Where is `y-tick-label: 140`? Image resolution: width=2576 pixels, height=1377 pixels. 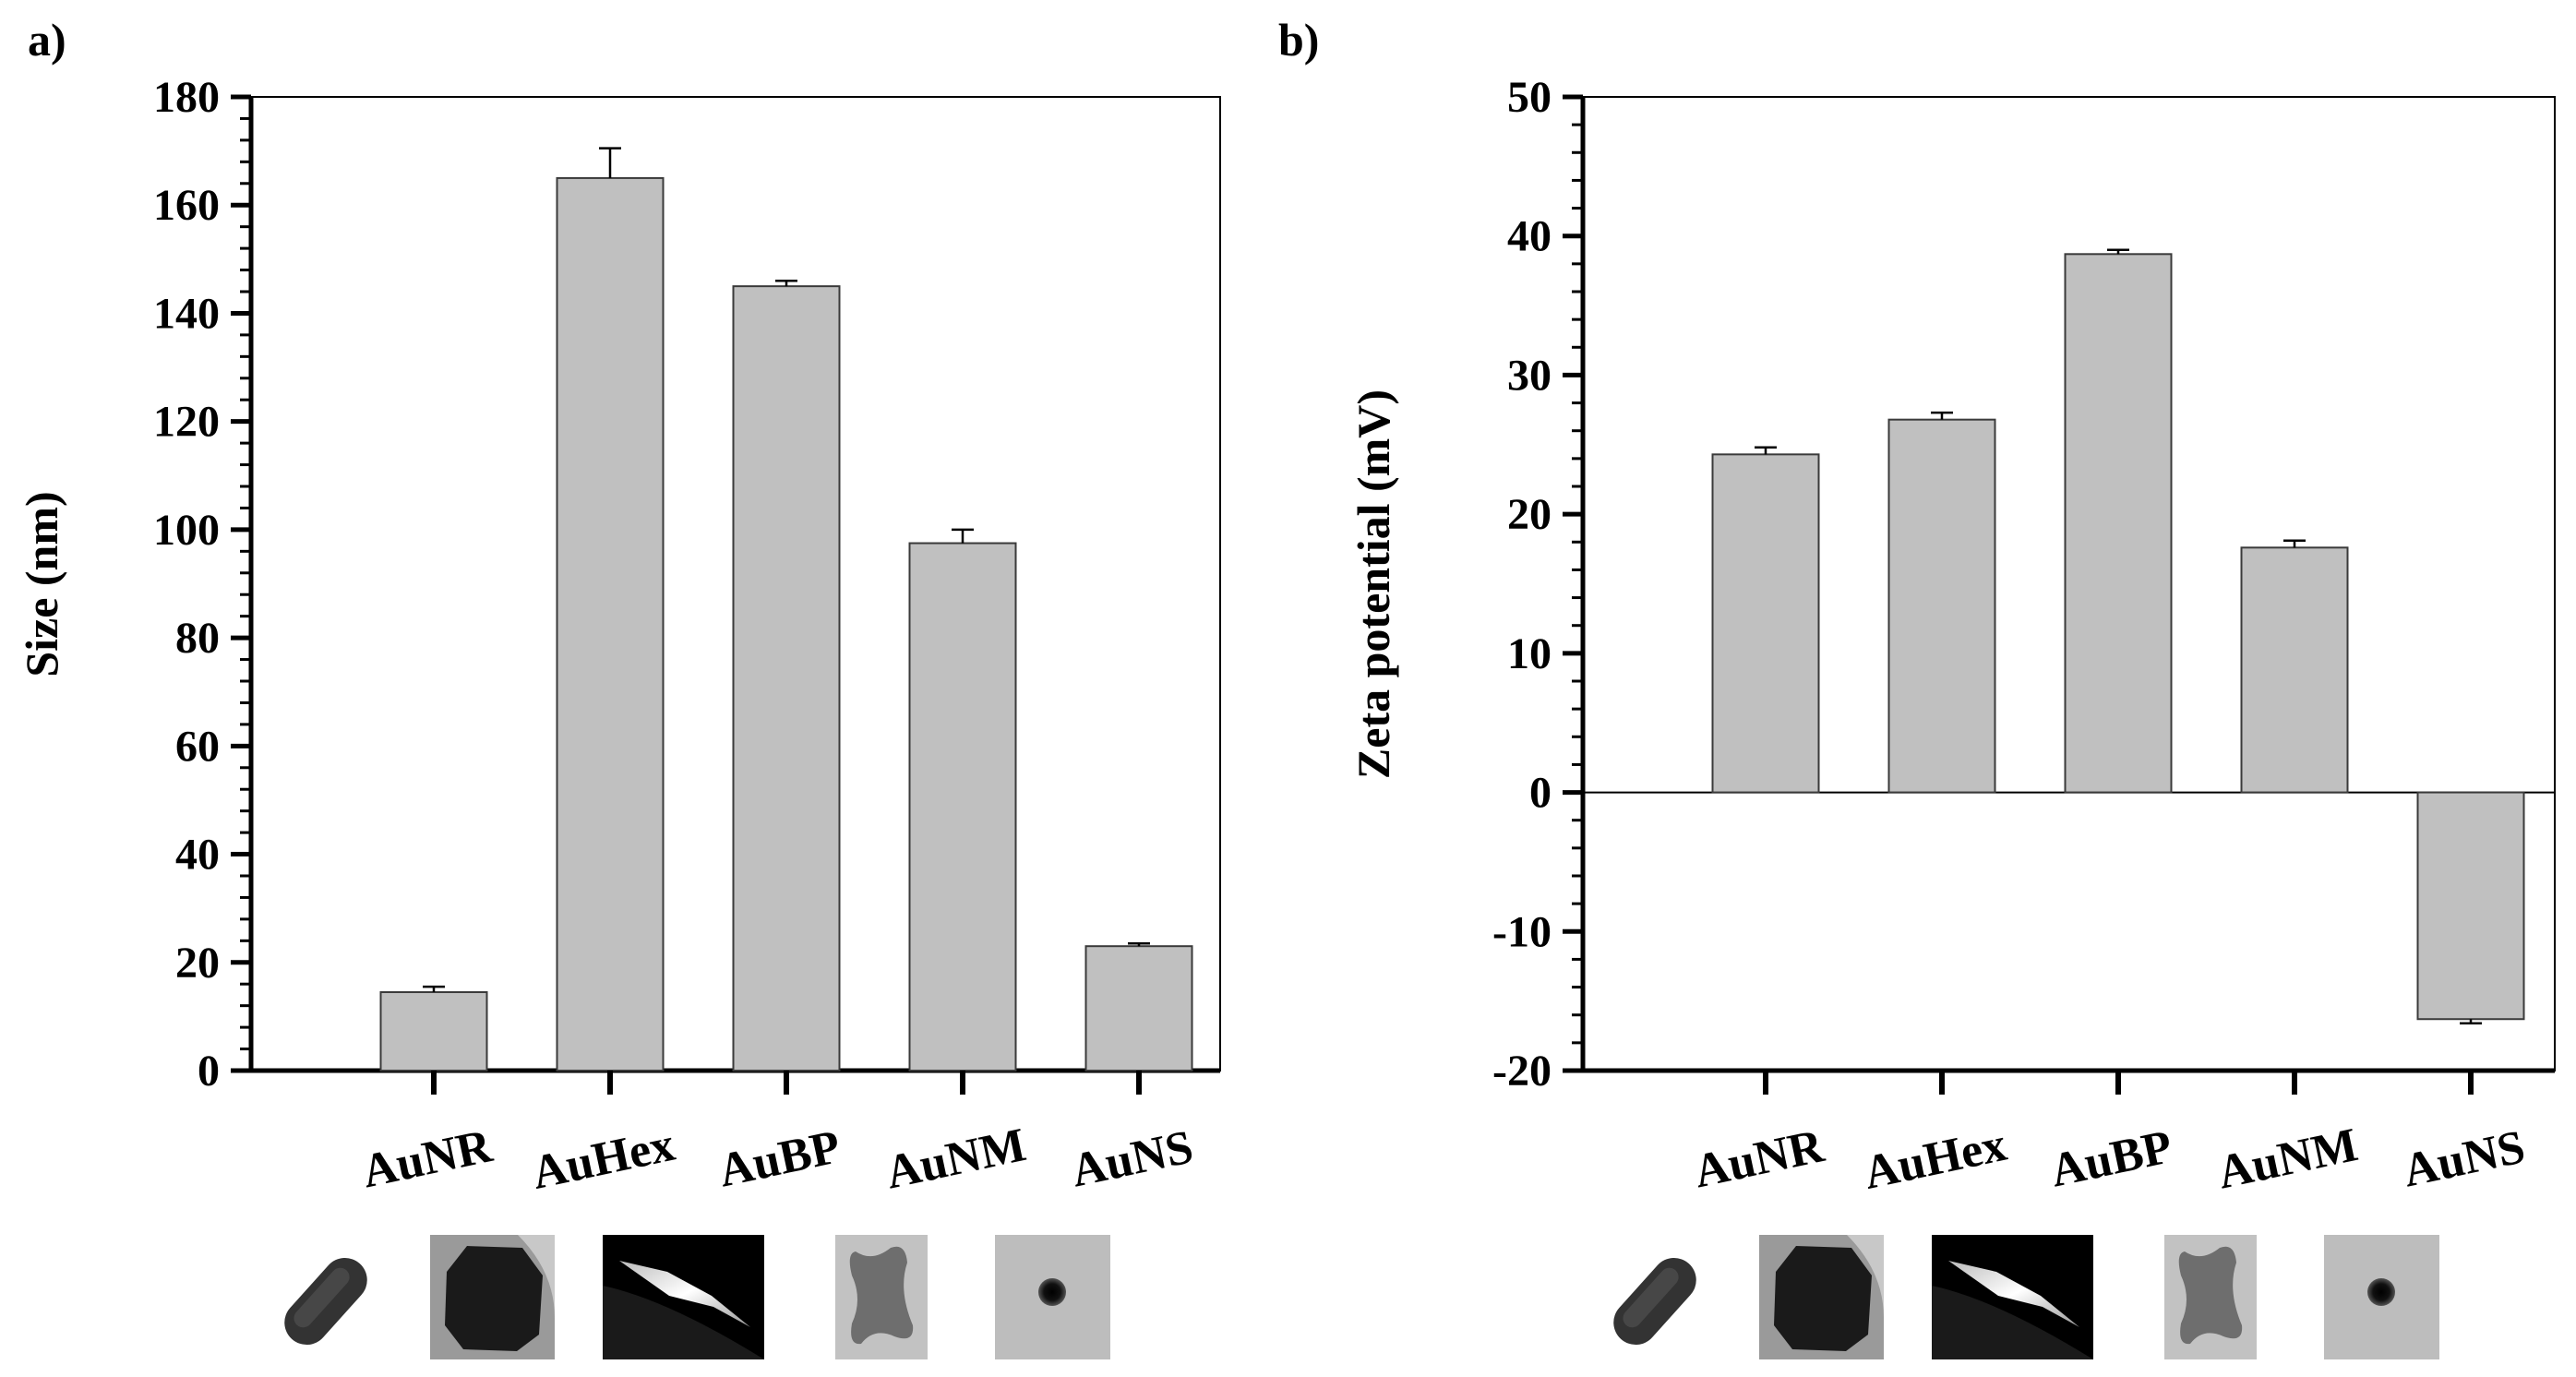 y-tick-label: 140 is located at coordinates (187, 313).